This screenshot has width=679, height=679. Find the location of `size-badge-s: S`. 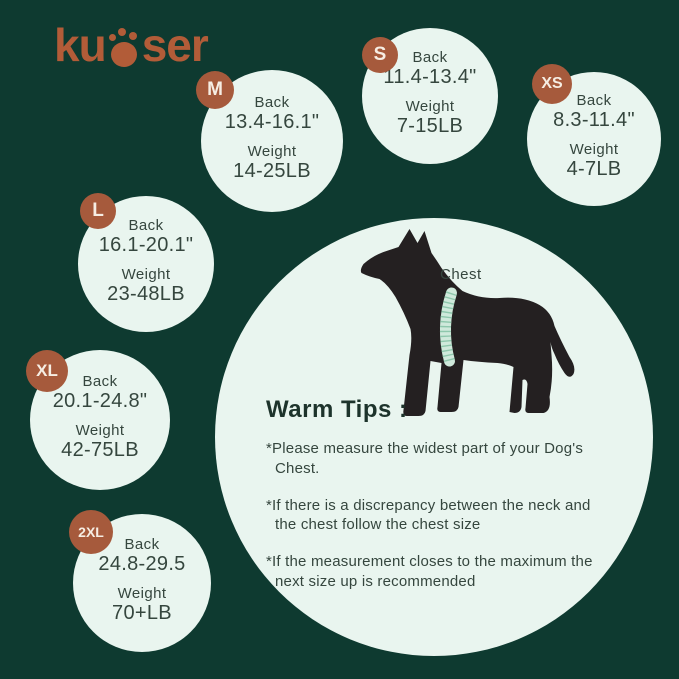

size-badge-s: S is located at coordinates (380, 55).